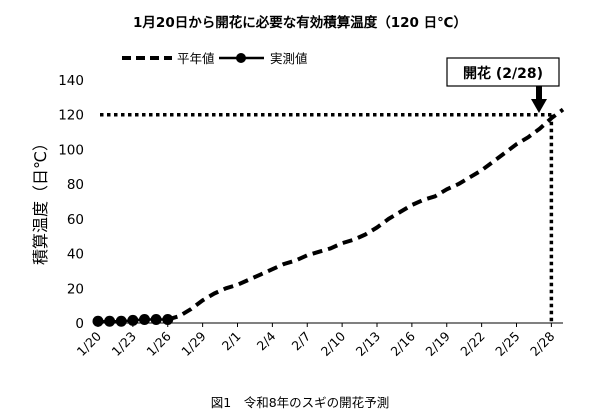  What do you see at coordinates (472, 344) in the screenshot?
I see `x-tick-label: 2/22` at bounding box center [472, 344].